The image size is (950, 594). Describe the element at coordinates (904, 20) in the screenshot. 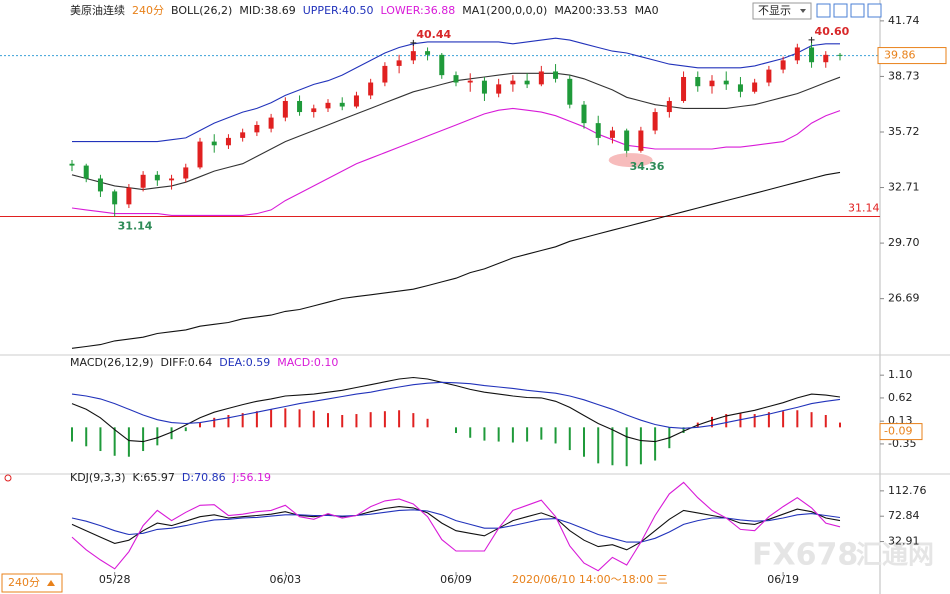

I see `y-tick-label: 41.74` at that location.